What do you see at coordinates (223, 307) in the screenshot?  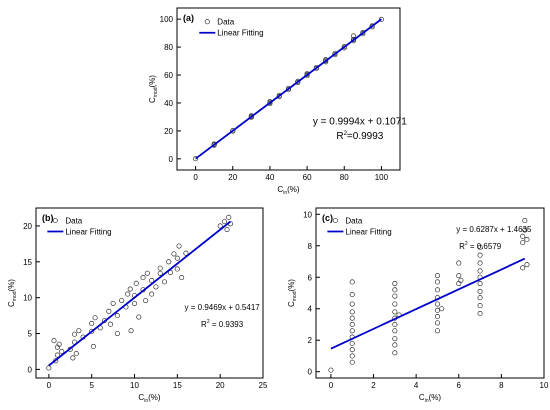 I see `fit-equation: y = 0.9469x + 0.5417` at bounding box center [223, 307].